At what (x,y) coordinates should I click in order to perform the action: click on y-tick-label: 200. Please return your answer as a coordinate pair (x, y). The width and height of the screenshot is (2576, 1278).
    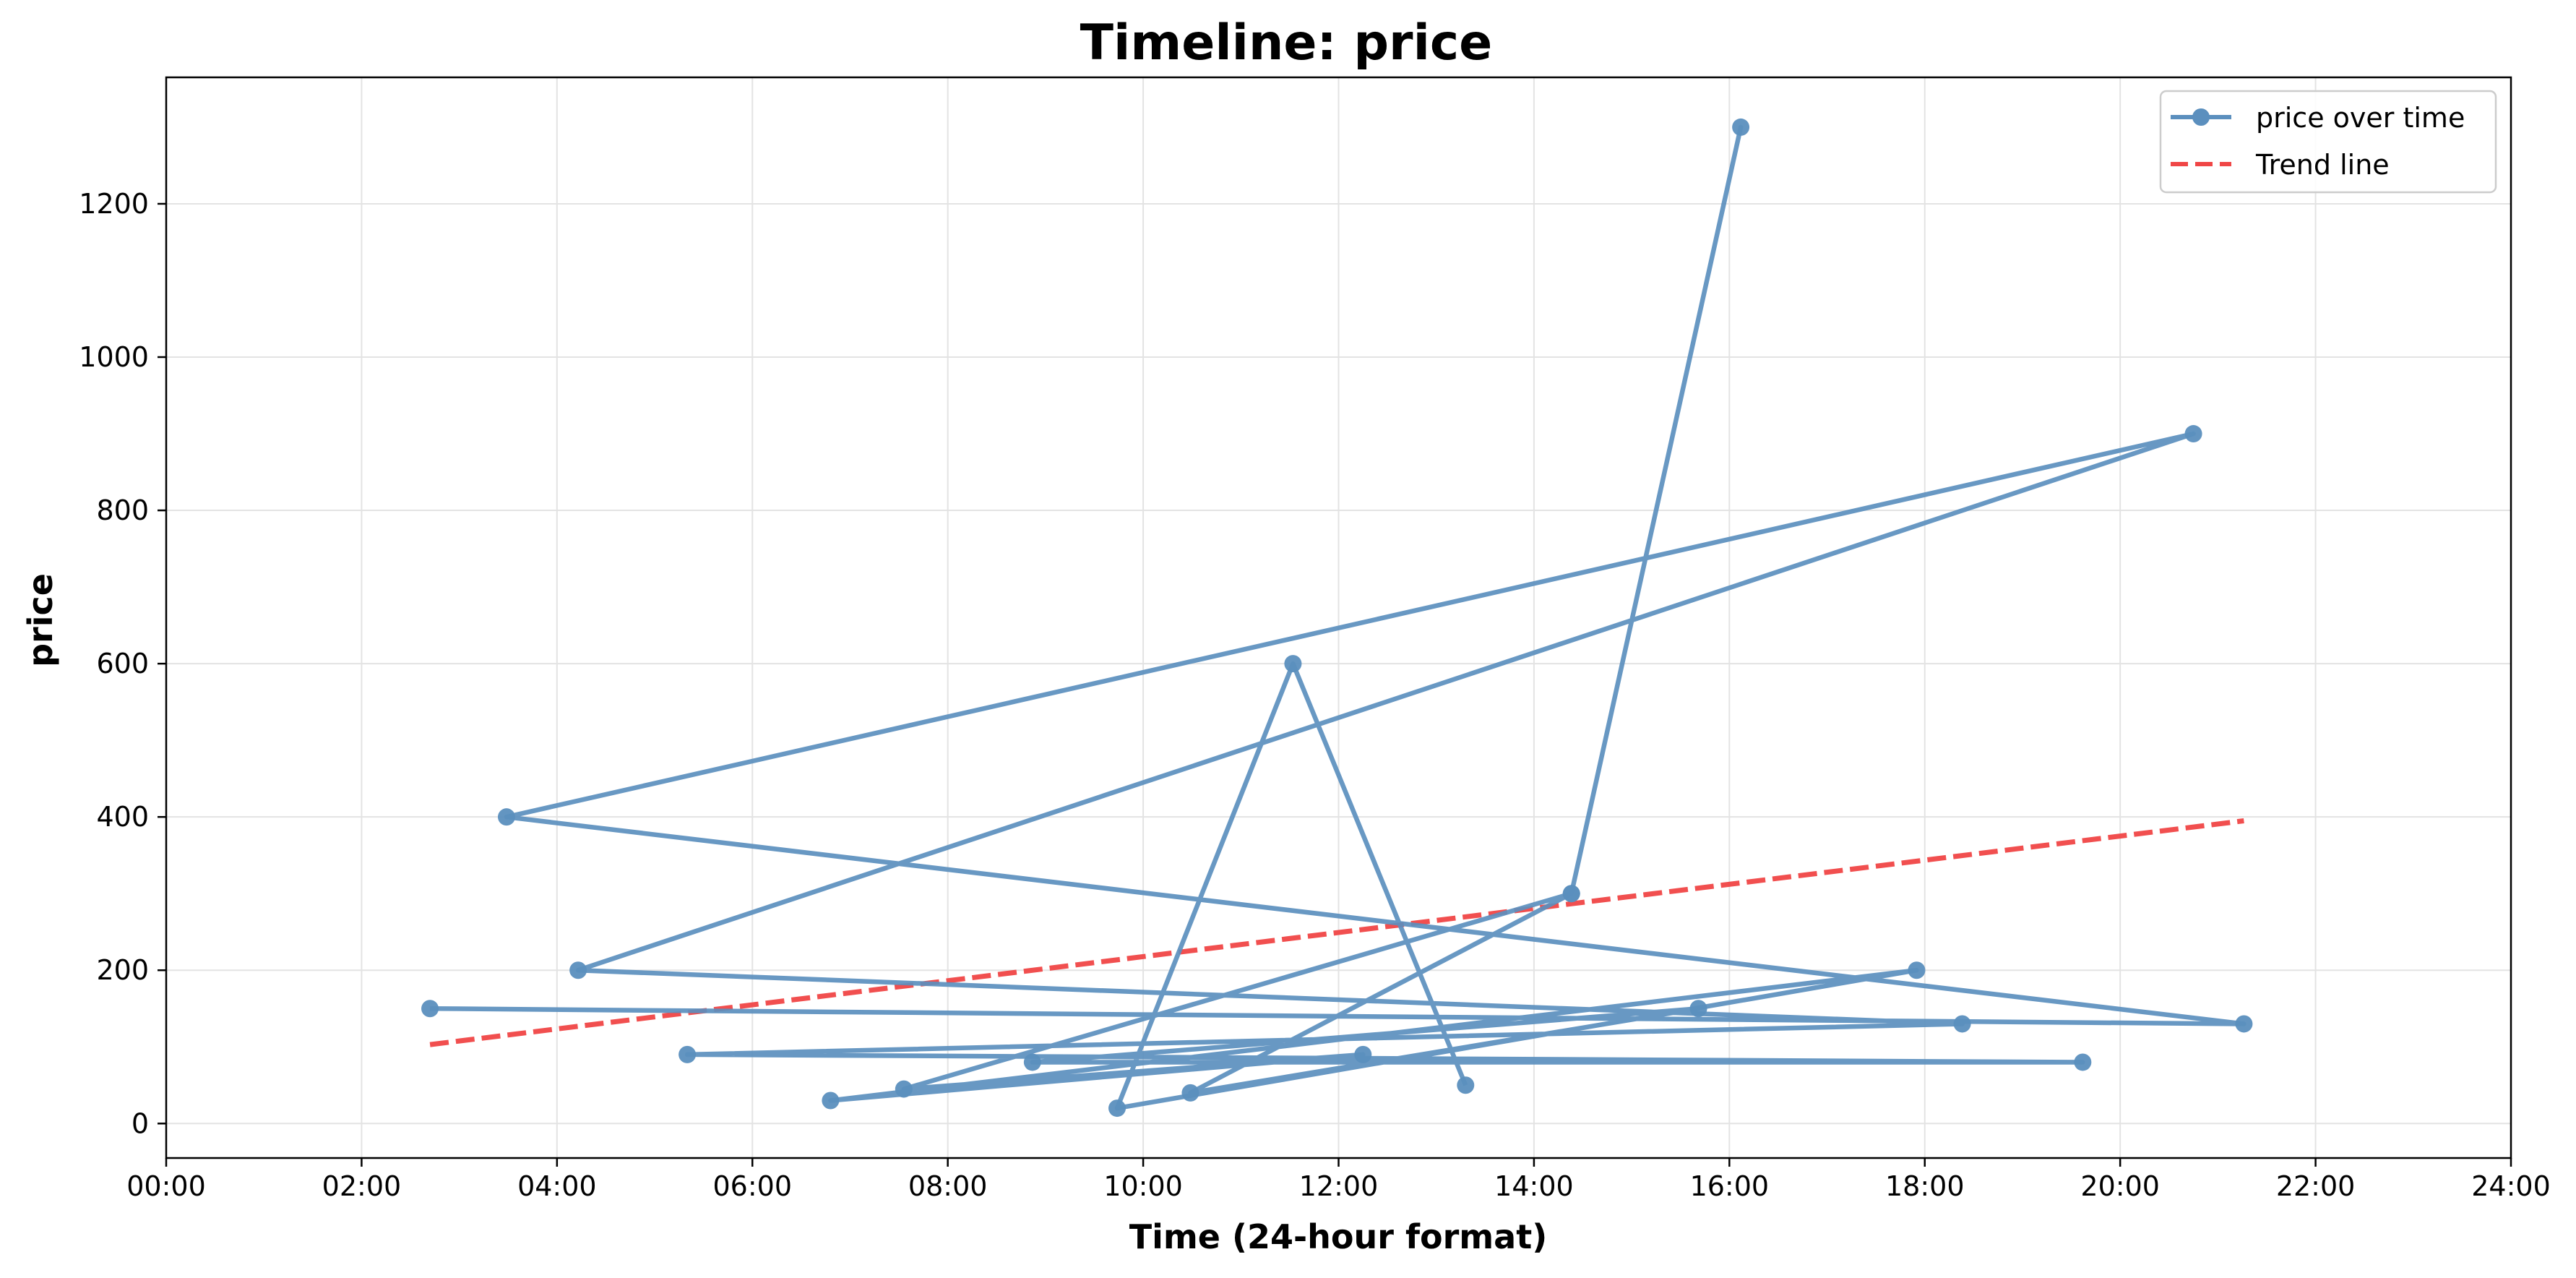
    Looking at the image, I should click on (122, 970).